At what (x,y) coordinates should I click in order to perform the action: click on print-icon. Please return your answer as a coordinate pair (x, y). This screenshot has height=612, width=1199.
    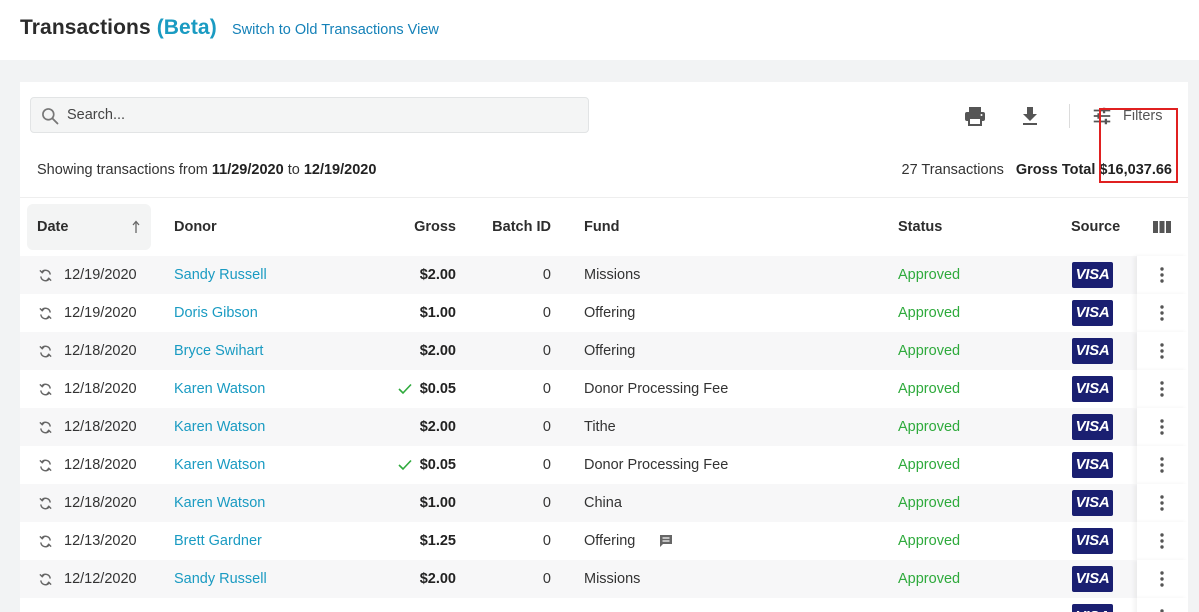
    Looking at the image, I should click on (975, 116).